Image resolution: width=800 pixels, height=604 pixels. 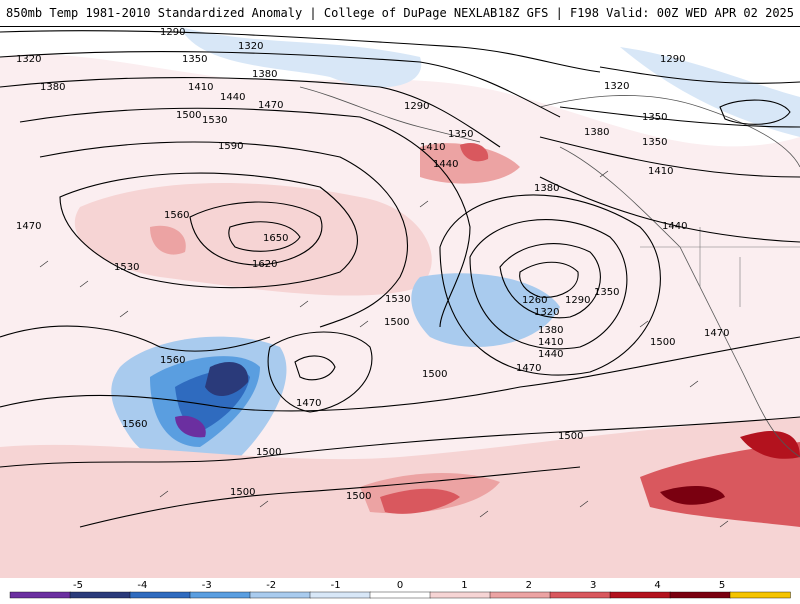 I want to click on contour-label: 1260, so click(x=534, y=300).